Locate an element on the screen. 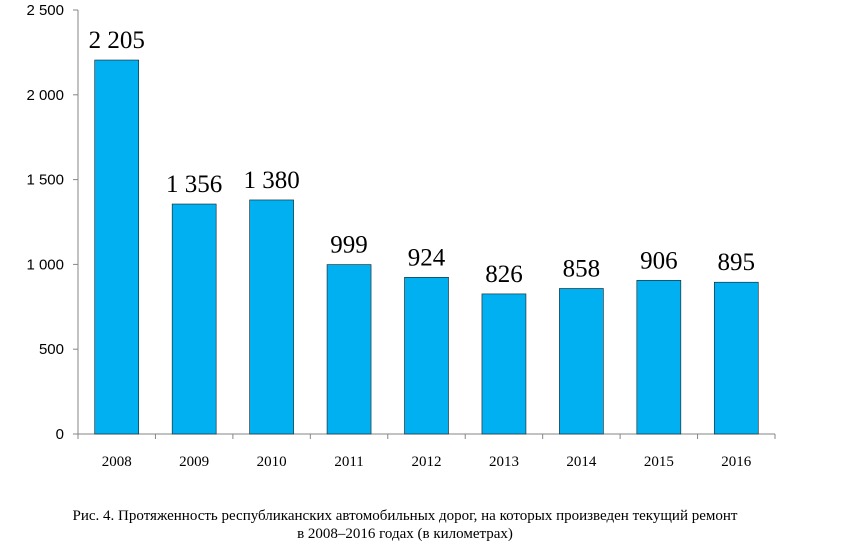 This screenshot has height=556, width=860. data-label-2009: 1 356 is located at coordinates (194, 184).